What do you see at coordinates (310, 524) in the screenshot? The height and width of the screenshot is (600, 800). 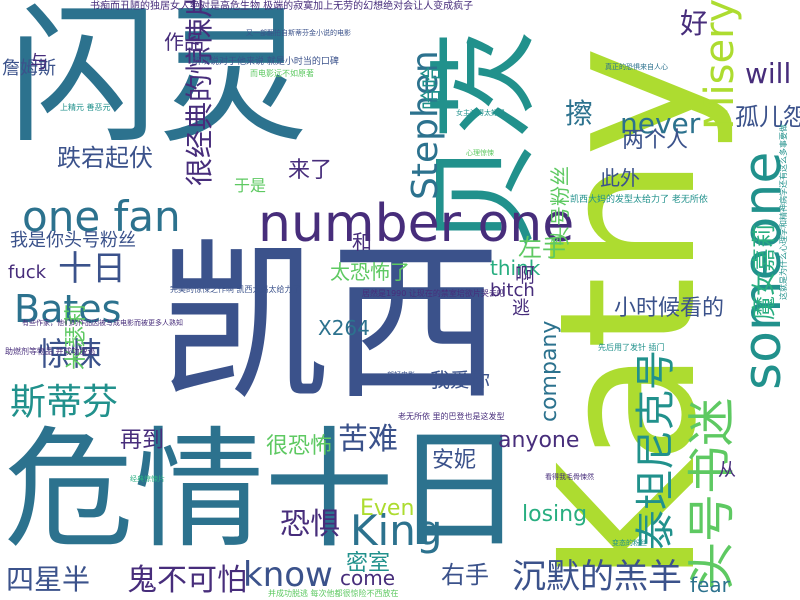 I see `word-kongju: 恐惧` at bounding box center [310, 524].